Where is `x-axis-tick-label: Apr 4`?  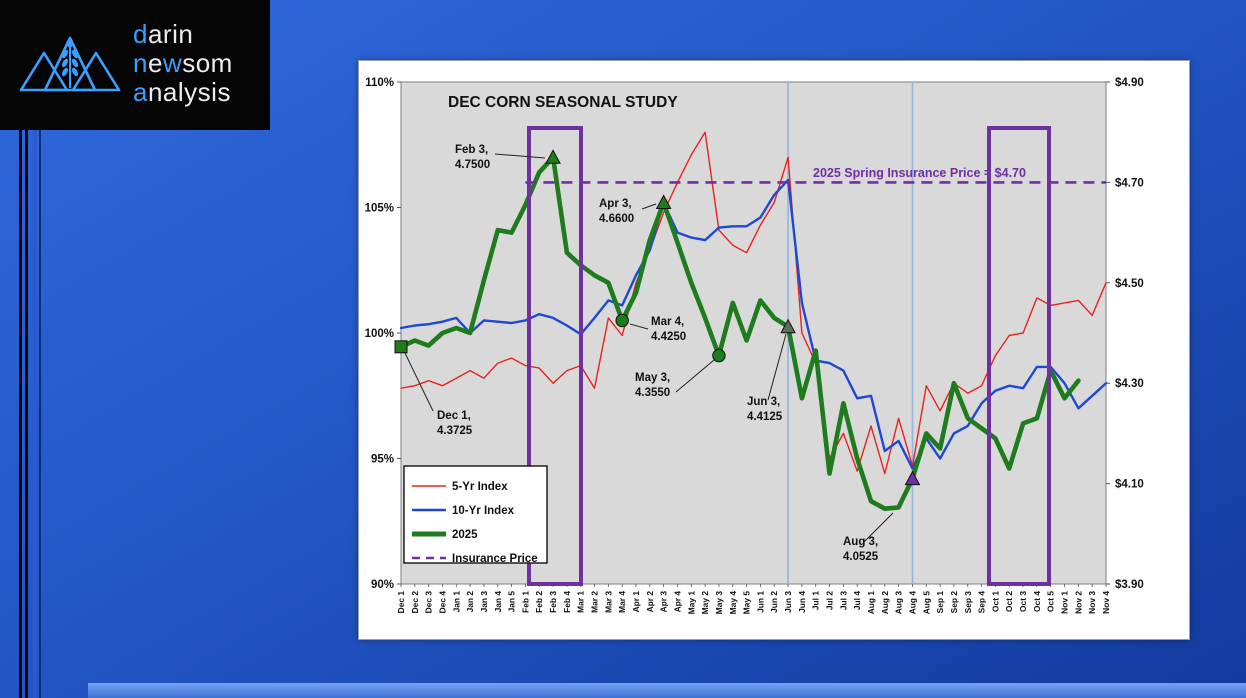 x-axis-tick-label: Apr 4 is located at coordinates (677, 602).